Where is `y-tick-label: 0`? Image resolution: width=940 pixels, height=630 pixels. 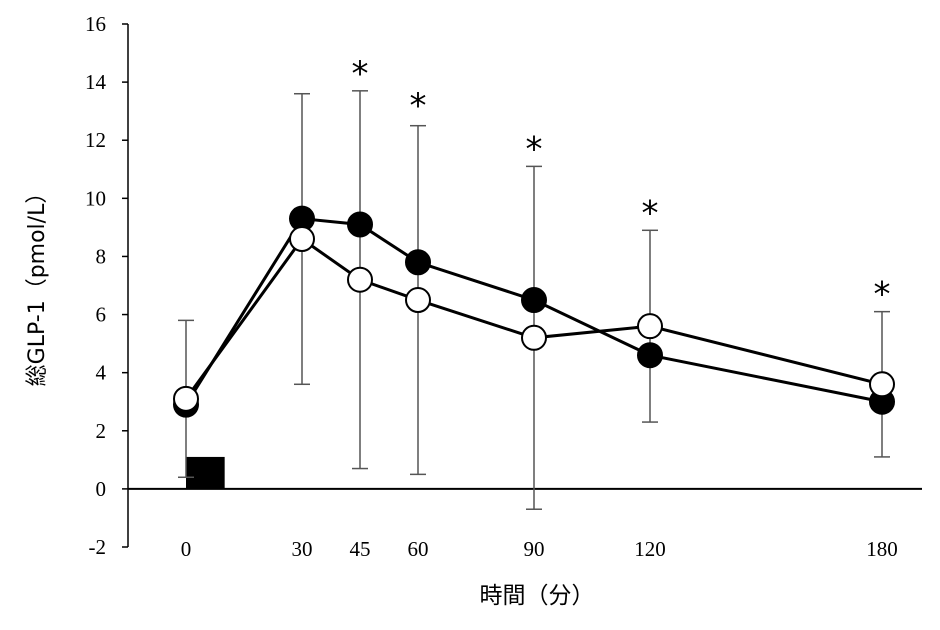
y-tick-label: 0 is located at coordinates (101, 489).